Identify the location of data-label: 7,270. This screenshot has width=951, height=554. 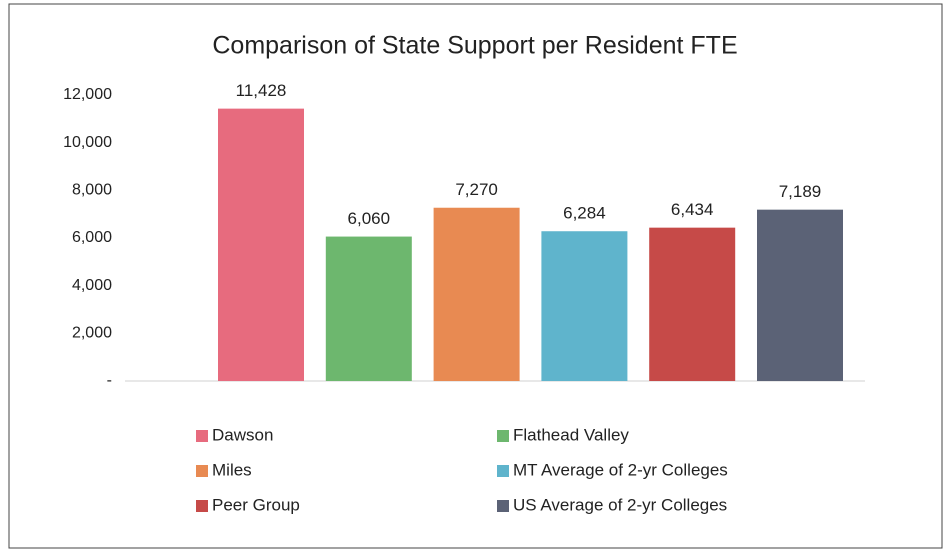
(476, 189).